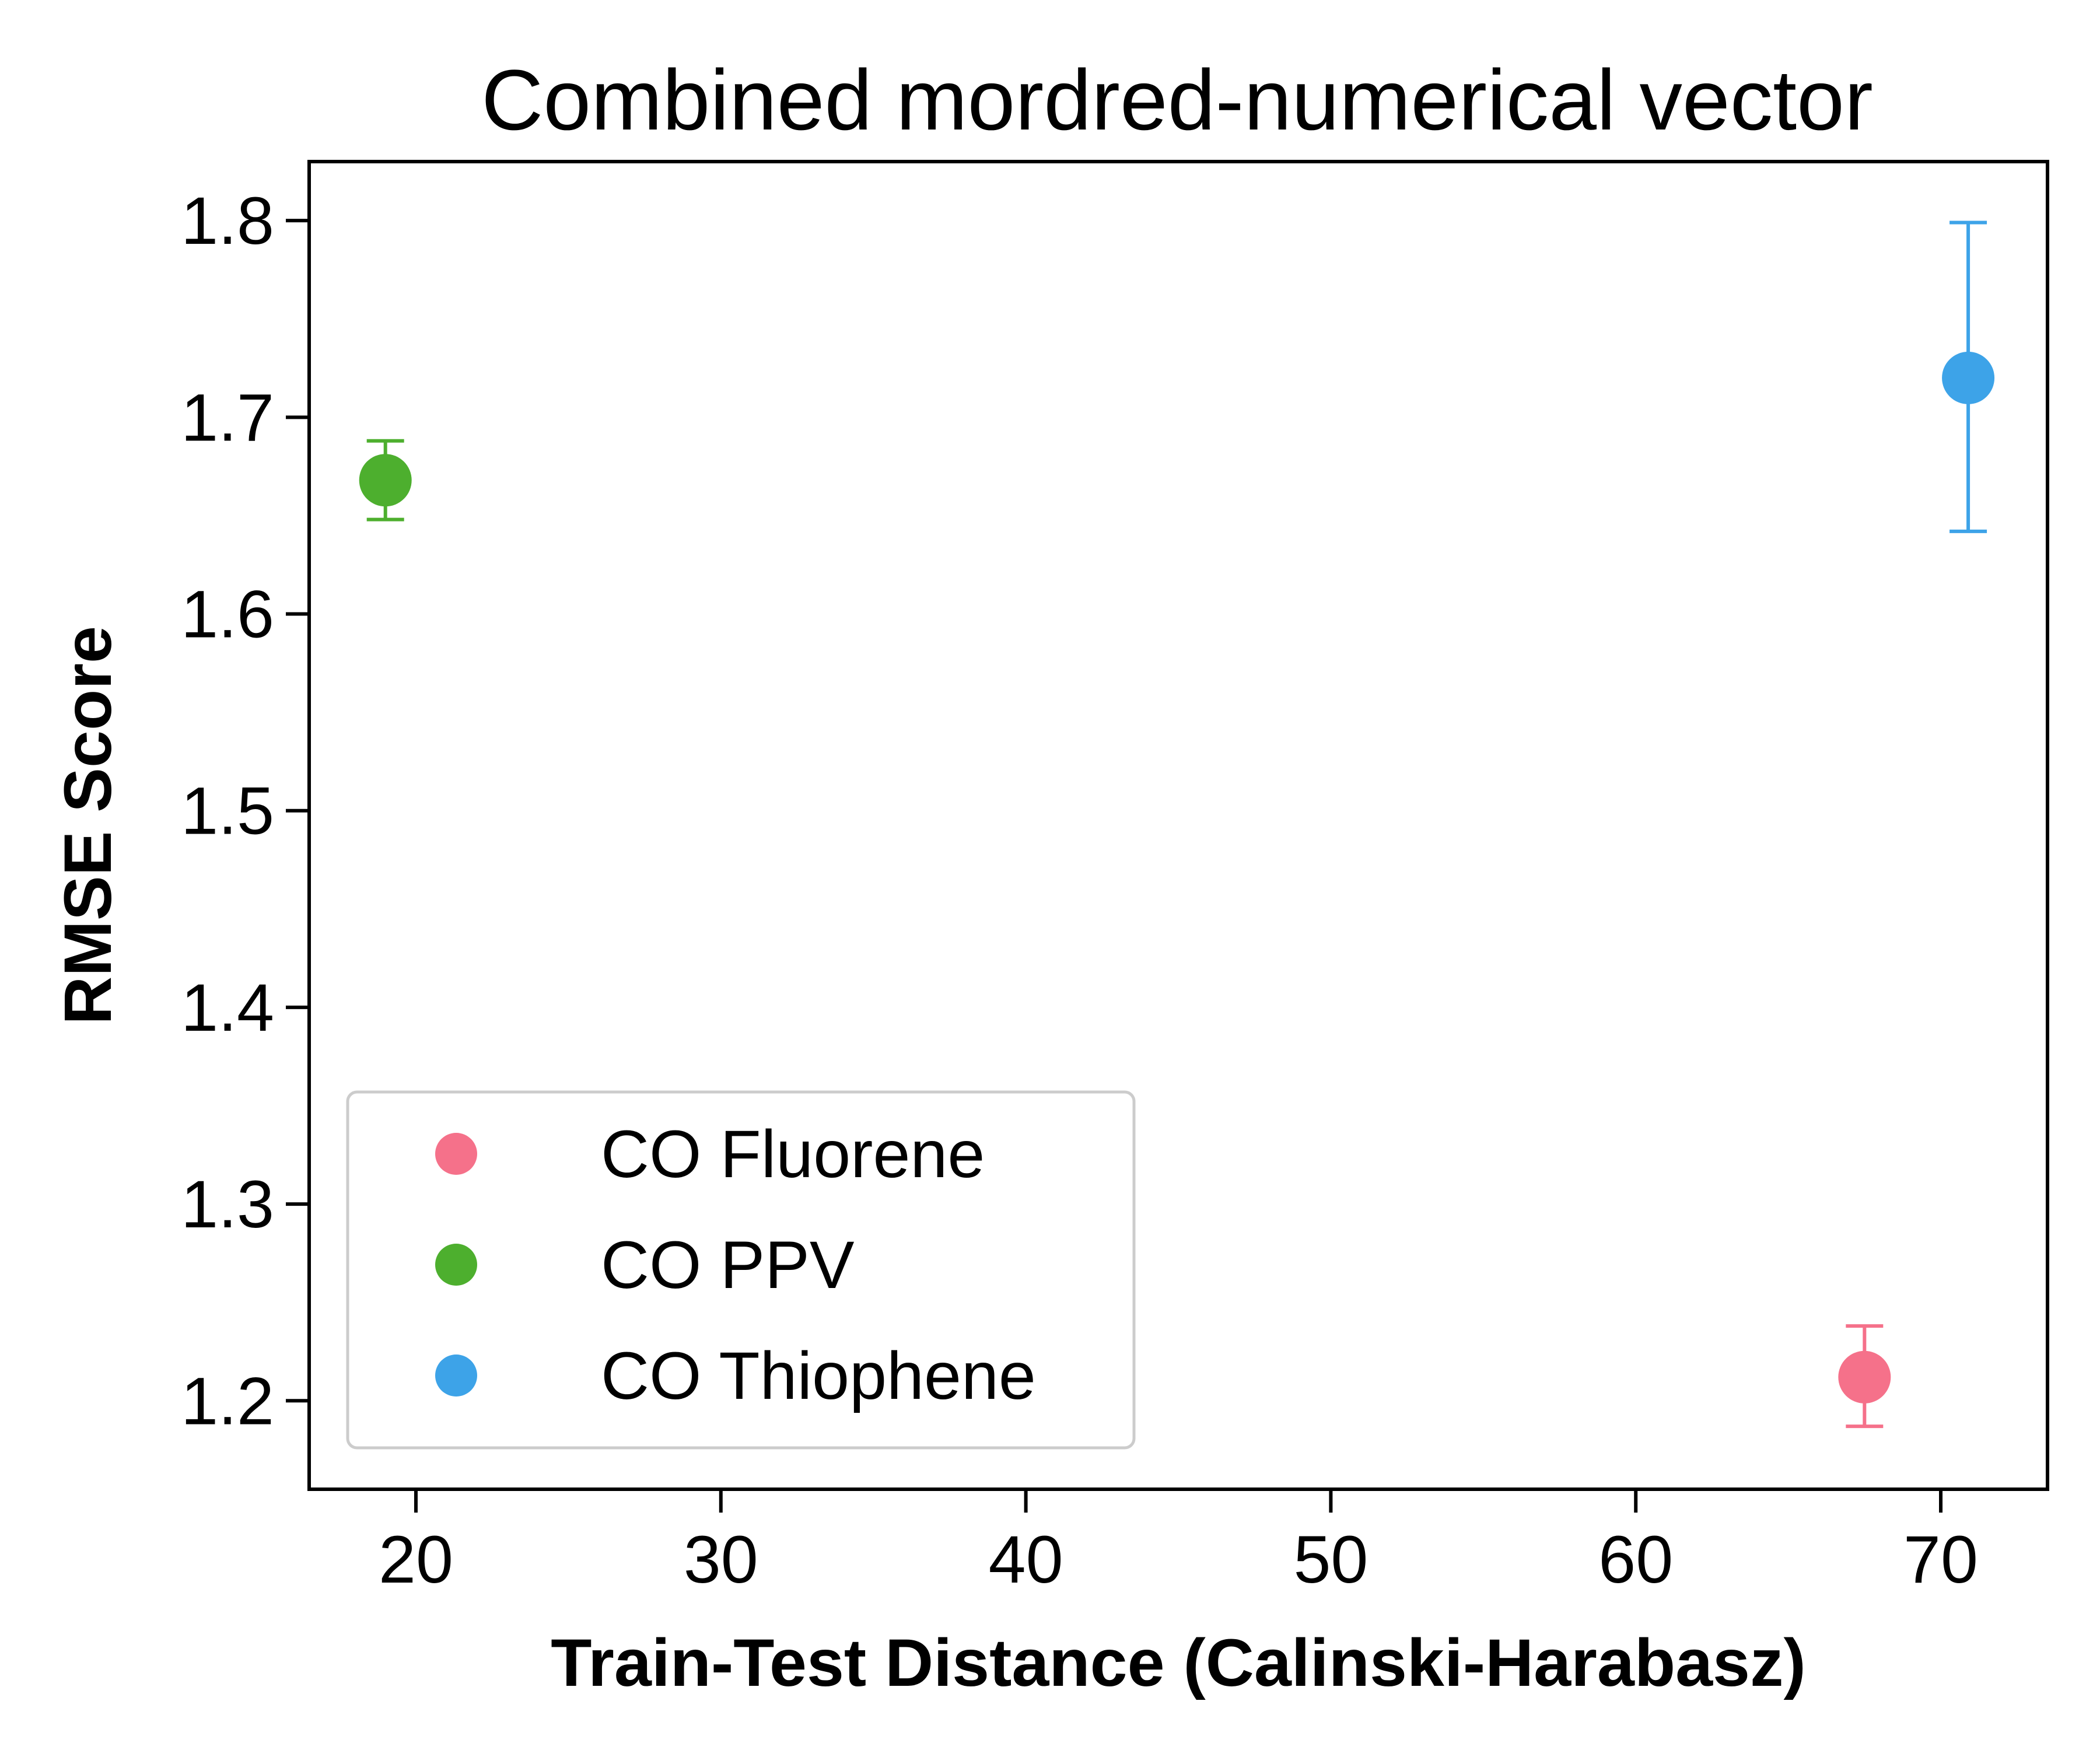 This screenshot has height=1750, width=2100. What do you see at coordinates (1178, 1663) in the screenshot?
I see `x-axis-label: Train-Test Distance (Calinski-Harabasz)` at bounding box center [1178, 1663].